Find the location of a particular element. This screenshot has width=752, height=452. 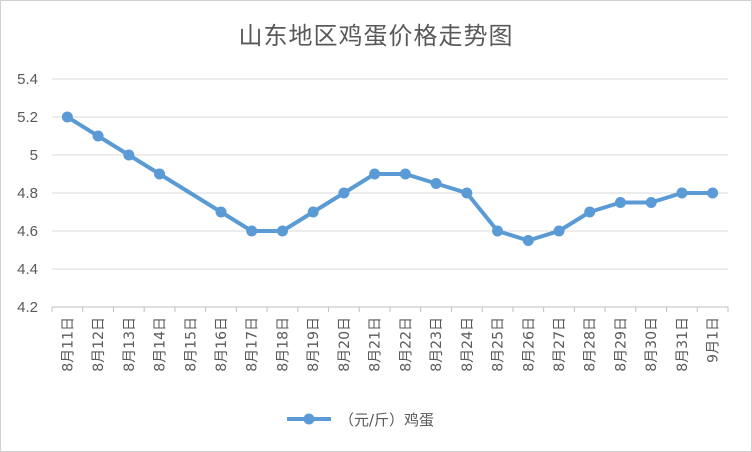

x-tick-label: 8月31日 is located at coordinates (683, 344).